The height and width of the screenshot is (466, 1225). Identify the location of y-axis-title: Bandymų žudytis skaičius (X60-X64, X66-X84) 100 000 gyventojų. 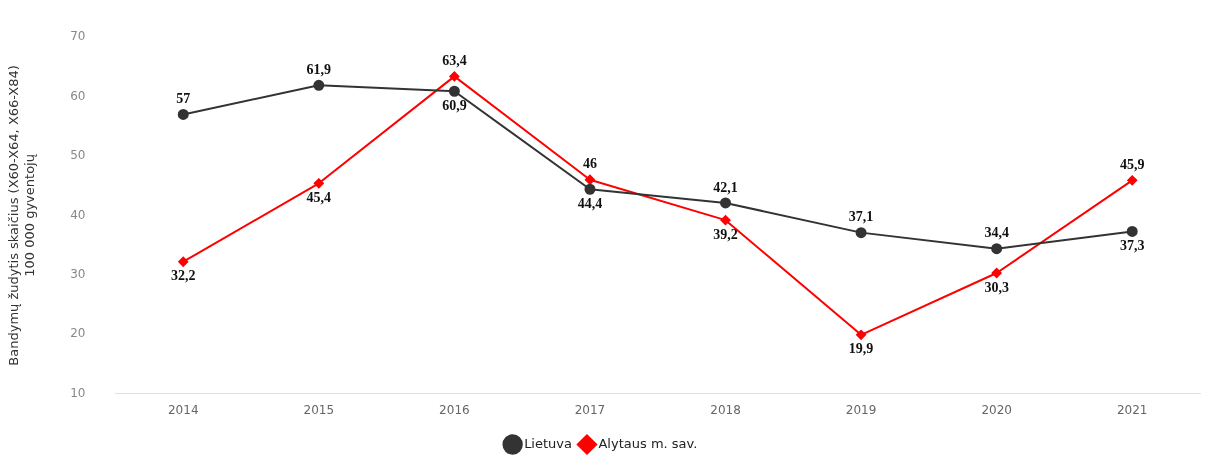
(21, 215).